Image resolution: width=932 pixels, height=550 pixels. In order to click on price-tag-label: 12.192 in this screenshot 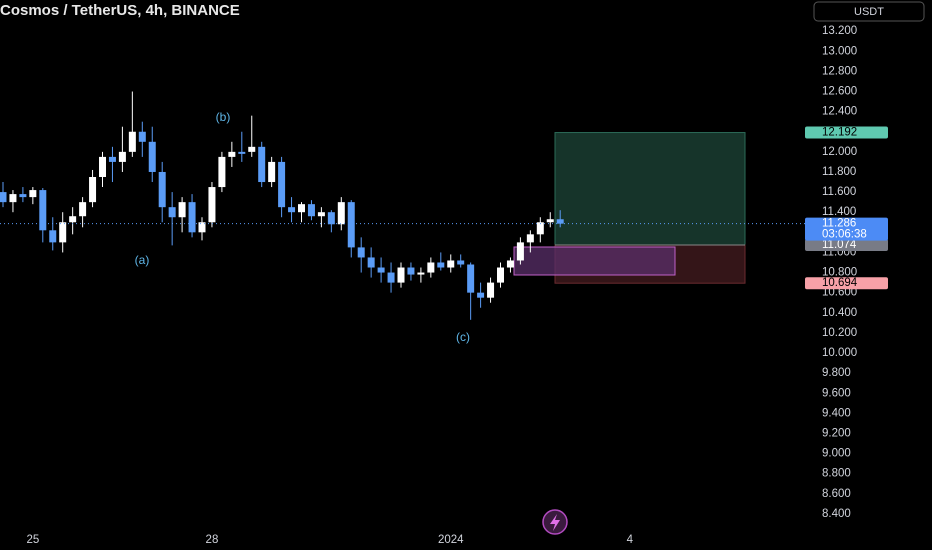, I will do `click(839, 133)`.